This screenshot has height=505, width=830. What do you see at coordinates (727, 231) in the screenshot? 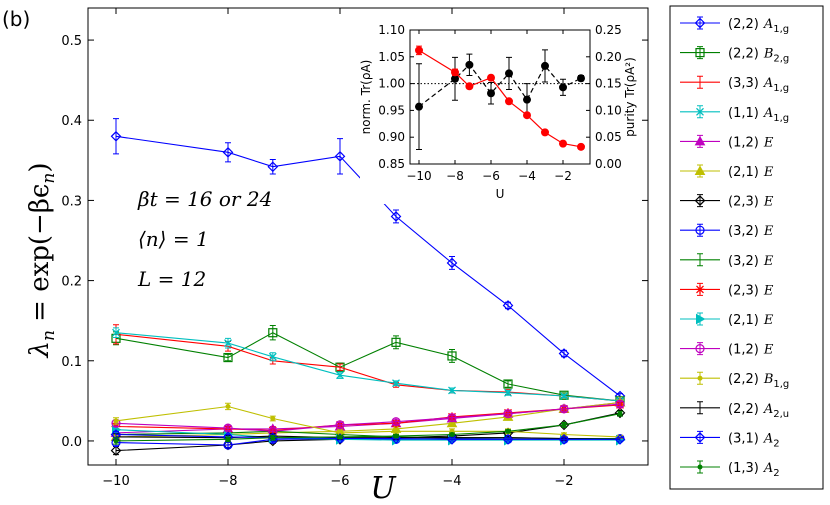
I see `legend-entry-8: (3,2) E` at bounding box center [727, 231].